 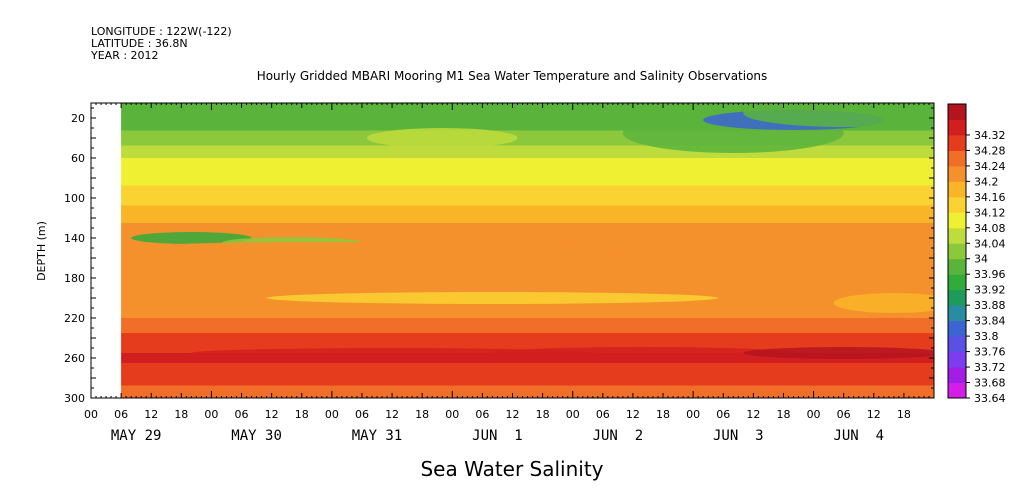 What do you see at coordinates (990, 367) in the screenshot?
I see `colorbar-label: 33.72` at bounding box center [990, 367].